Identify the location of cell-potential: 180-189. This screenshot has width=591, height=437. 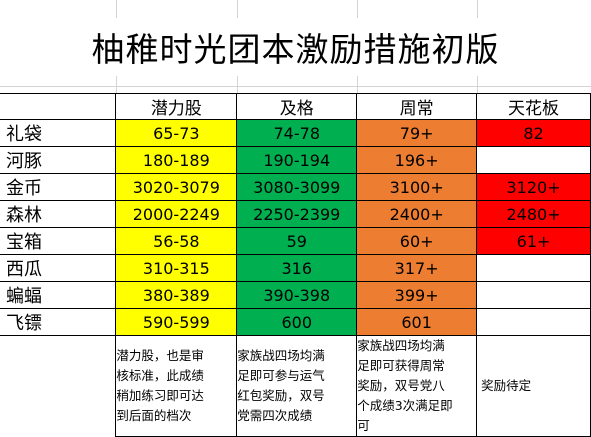
(176, 160).